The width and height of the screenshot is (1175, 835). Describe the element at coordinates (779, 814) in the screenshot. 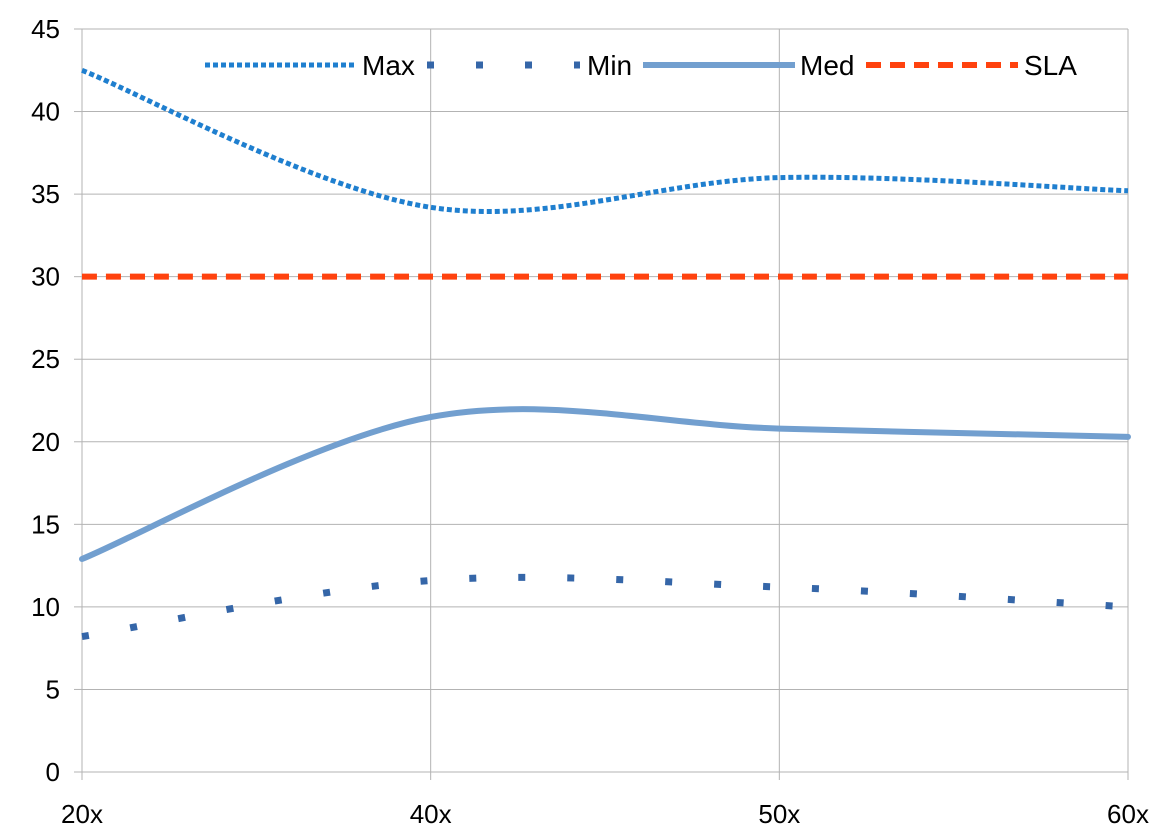

I see `x-tick-label: 50x` at that location.